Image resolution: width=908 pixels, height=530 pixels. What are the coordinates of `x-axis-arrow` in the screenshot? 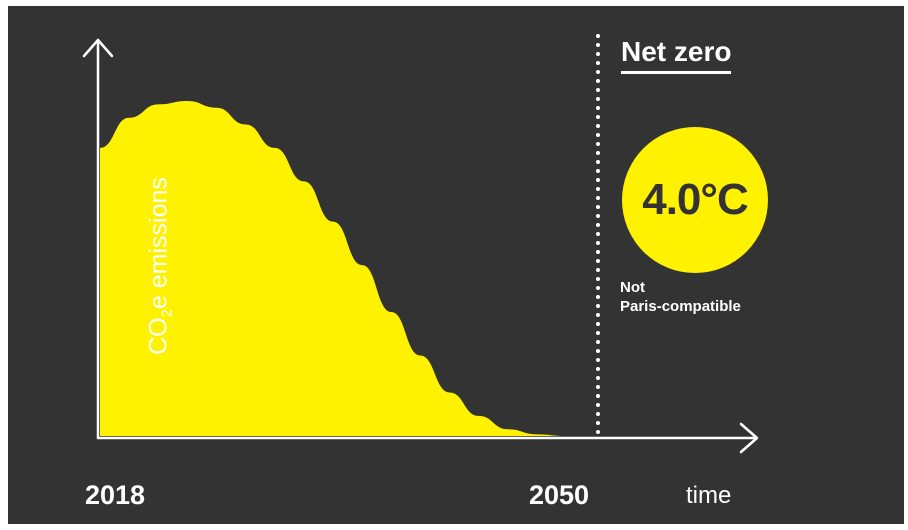 It's located at (749, 438).